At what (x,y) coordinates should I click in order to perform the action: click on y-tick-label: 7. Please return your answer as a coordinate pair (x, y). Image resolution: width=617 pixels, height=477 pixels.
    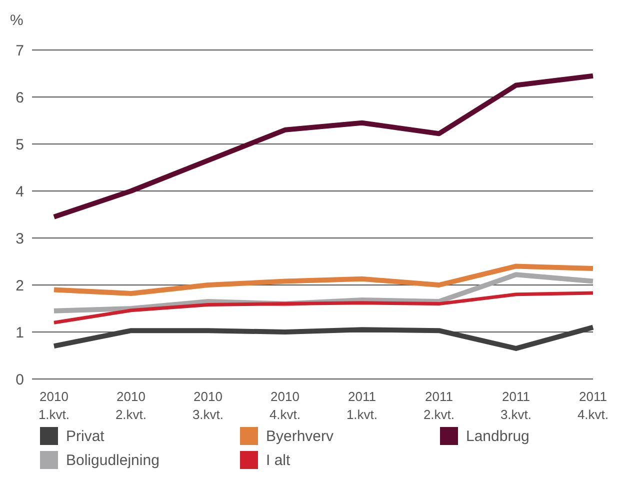
    Looking at the image, I should click on (20, 51).